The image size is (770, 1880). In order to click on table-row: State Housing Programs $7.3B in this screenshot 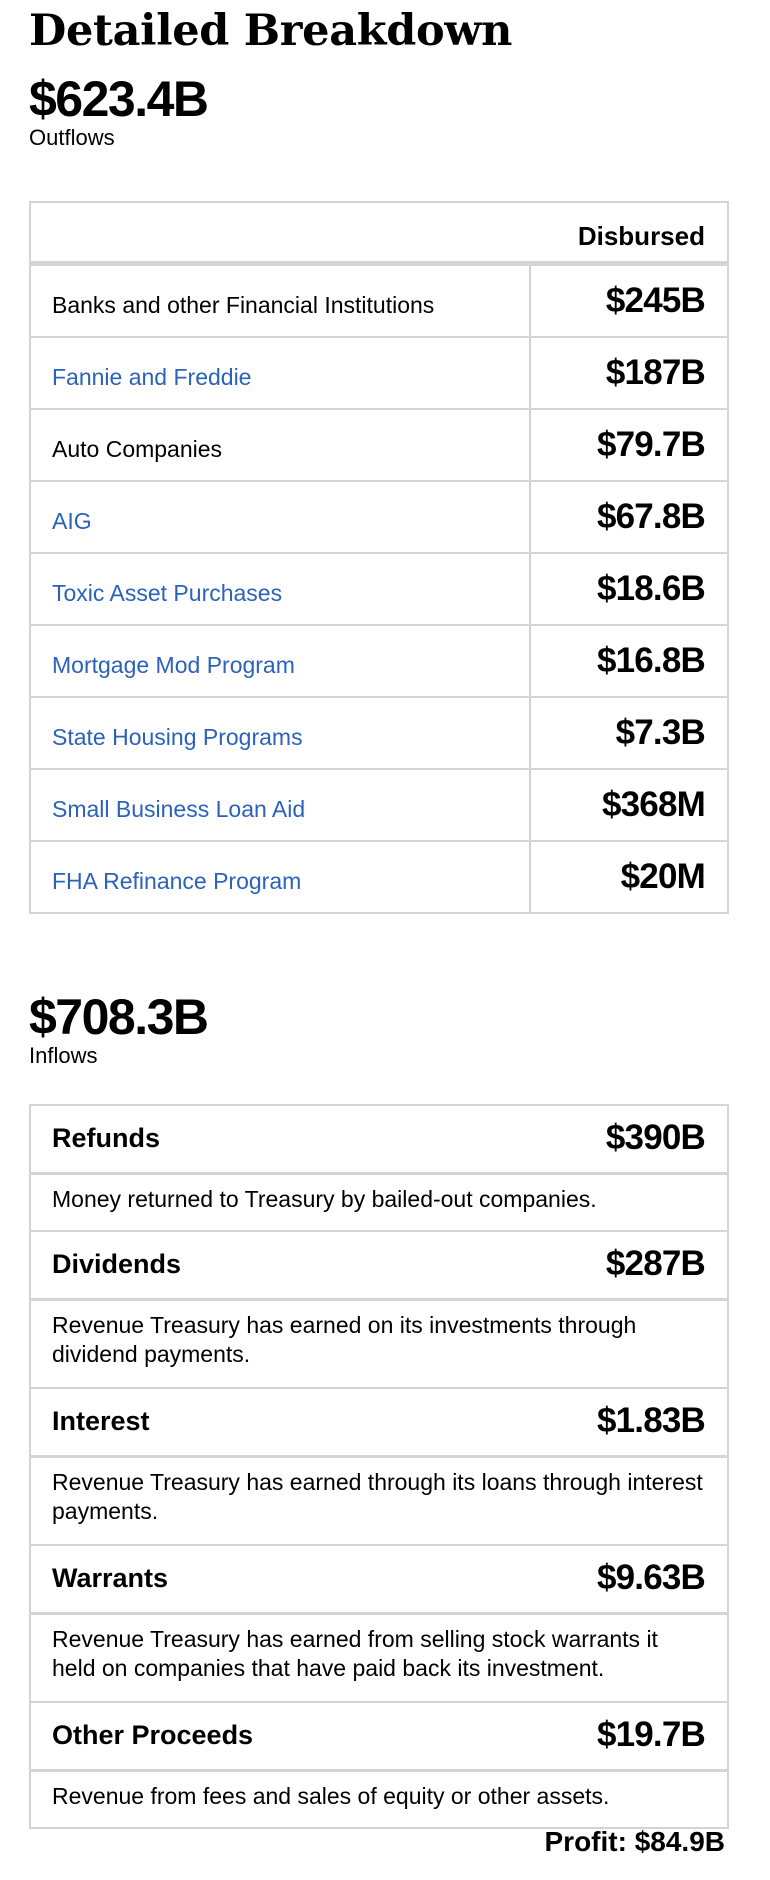, I will do `click(379, 732)`.